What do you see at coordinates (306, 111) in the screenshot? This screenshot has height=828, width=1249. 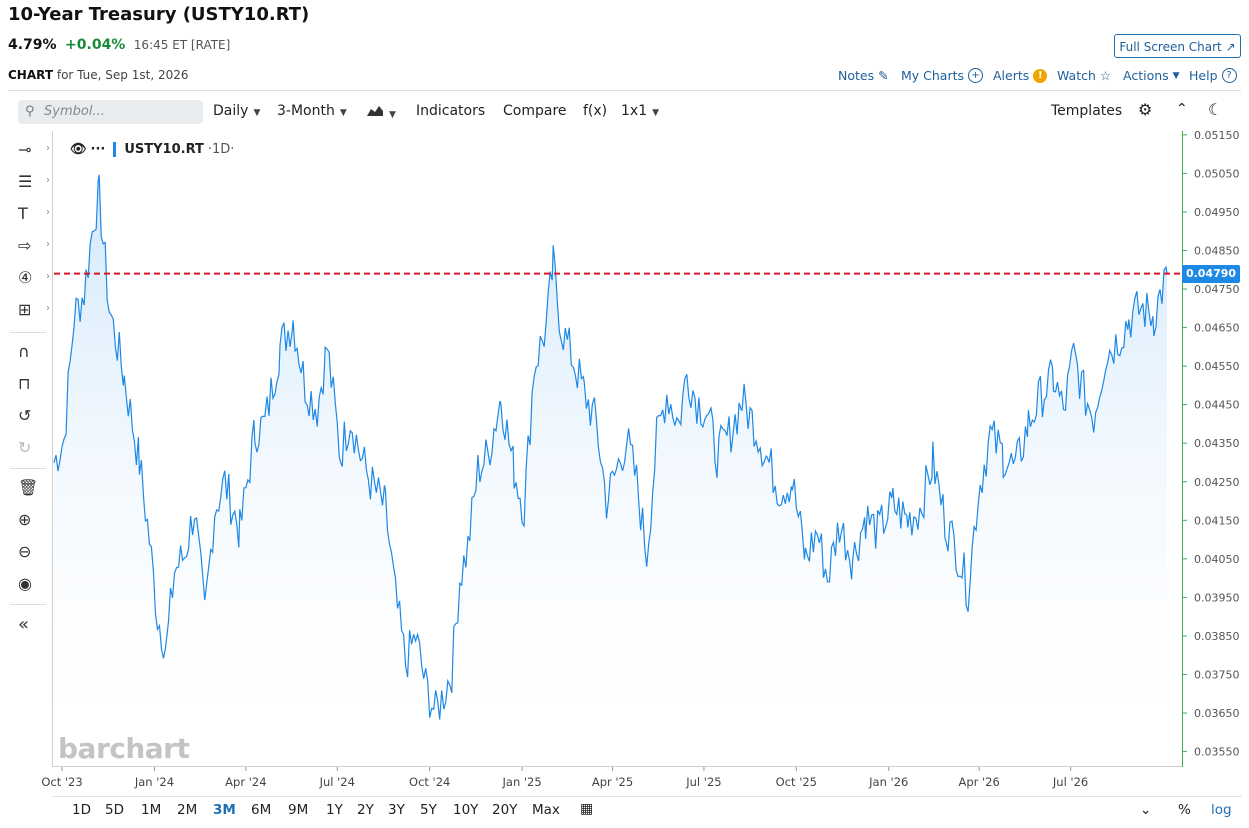 I see `period-label: 3-Month` at bounding box center [306, 111].